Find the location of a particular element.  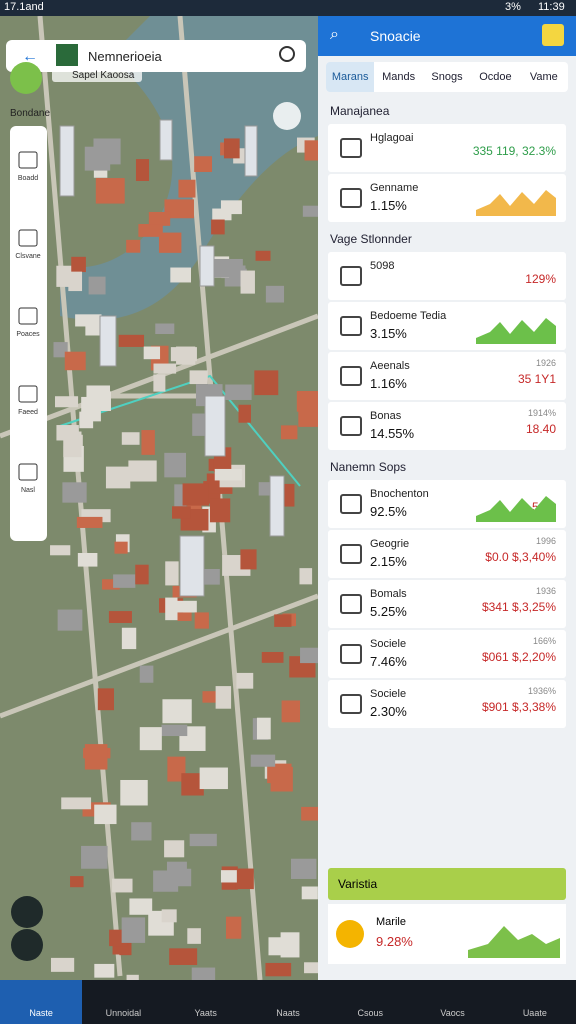

row-stat: $341 $,3,25% is located at coordinates (518, 607).